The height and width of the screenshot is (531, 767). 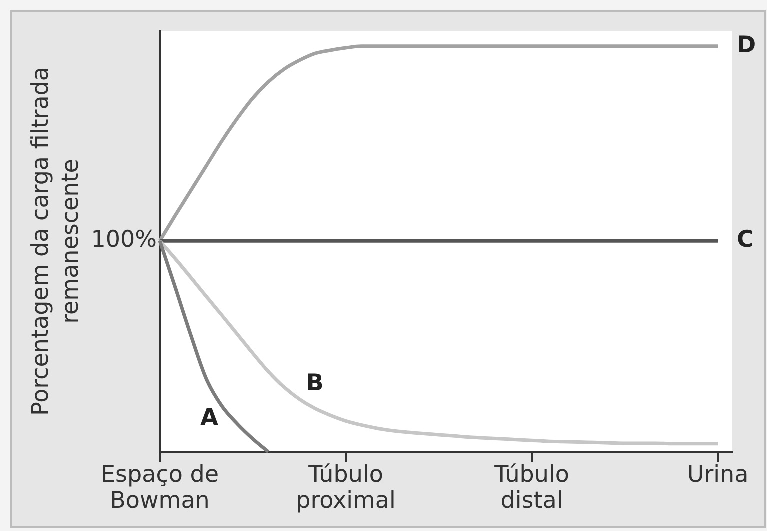 What do you see at coordinates (209, 417) in the screenshot?
I see `series-label: A` at bounding box center [209, 417].